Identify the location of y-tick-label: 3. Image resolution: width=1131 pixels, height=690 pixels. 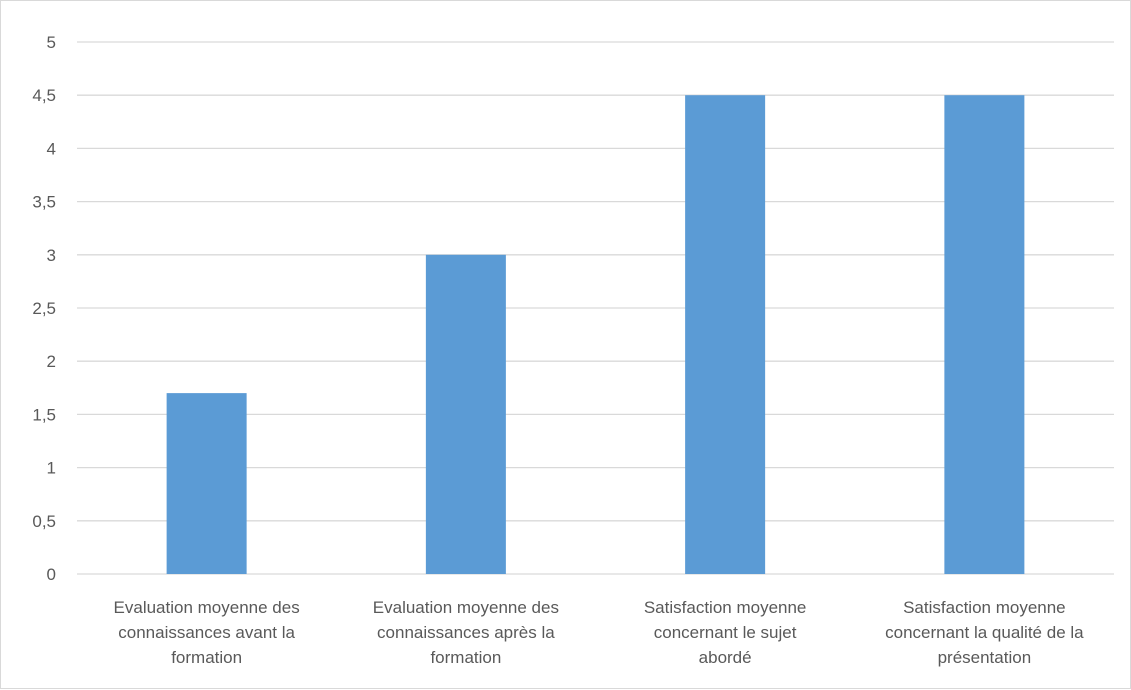
(51, 255).